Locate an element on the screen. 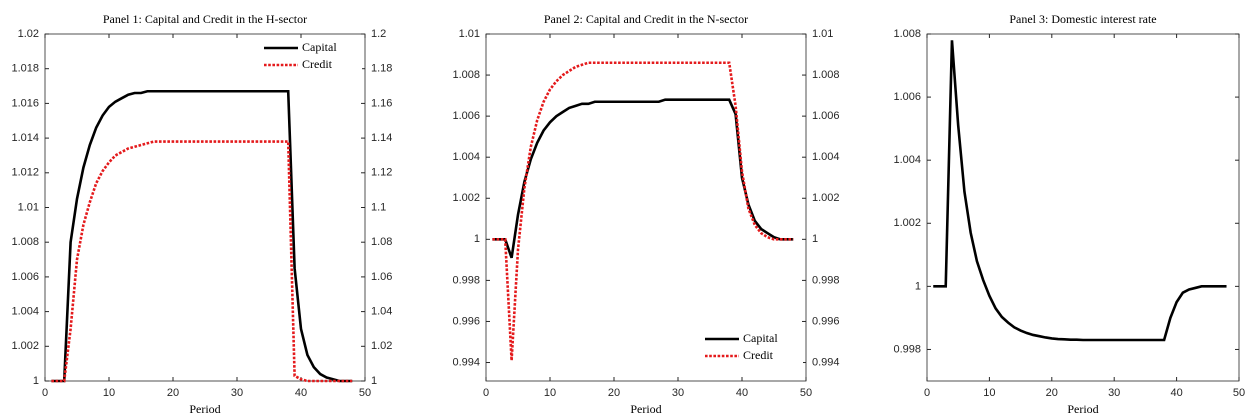  chart-title: Panel 3: Domestic interest rate is located at coordinates (1082, 19).